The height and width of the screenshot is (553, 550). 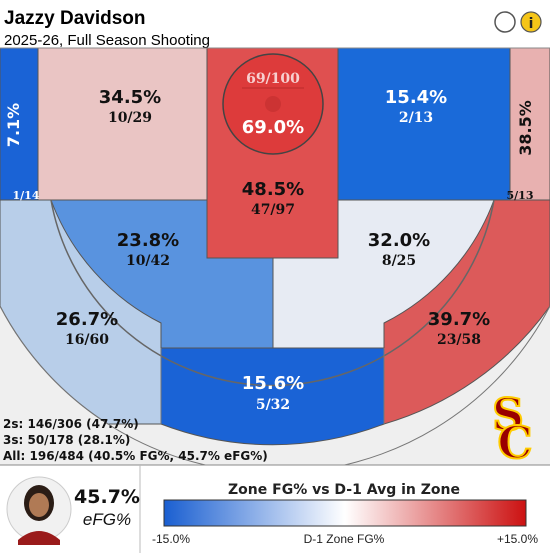 I want to click on info-icon-circle, so click(x=531, y=22).